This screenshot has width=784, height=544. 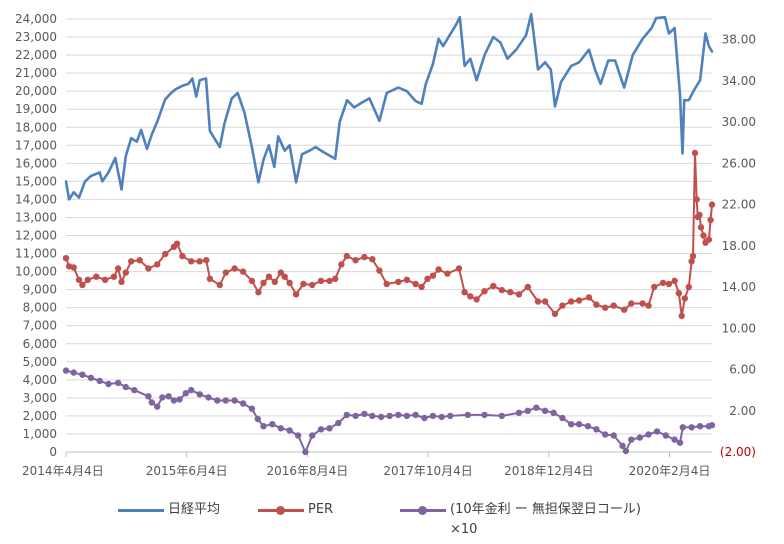 I want to click on series-line-rate-spread, so click(x=389, y=411).